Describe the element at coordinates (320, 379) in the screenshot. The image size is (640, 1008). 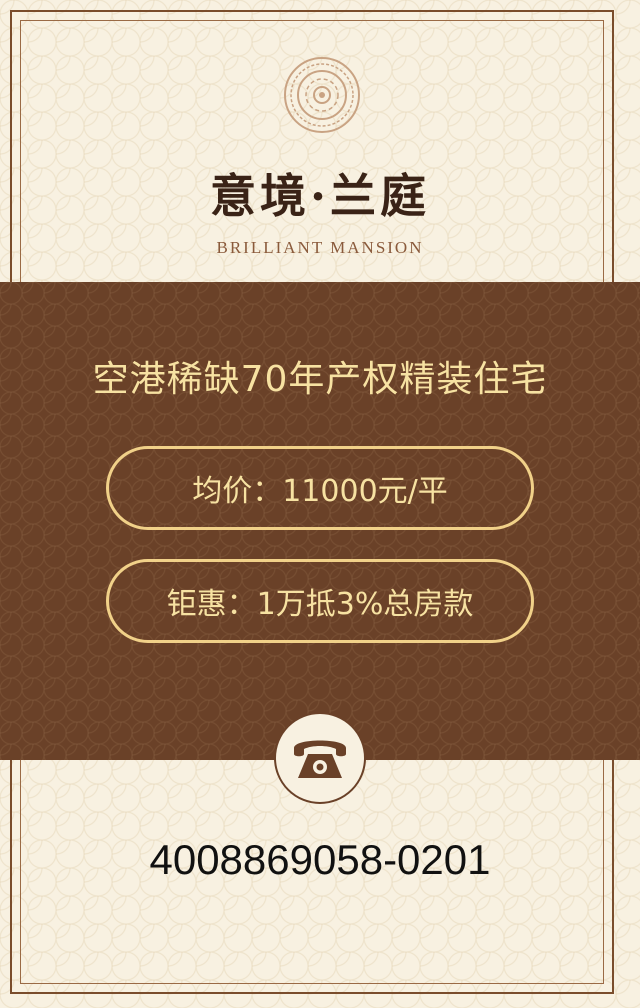
I see `headline: 空港稀缺70年产权精装住宅` at that location.